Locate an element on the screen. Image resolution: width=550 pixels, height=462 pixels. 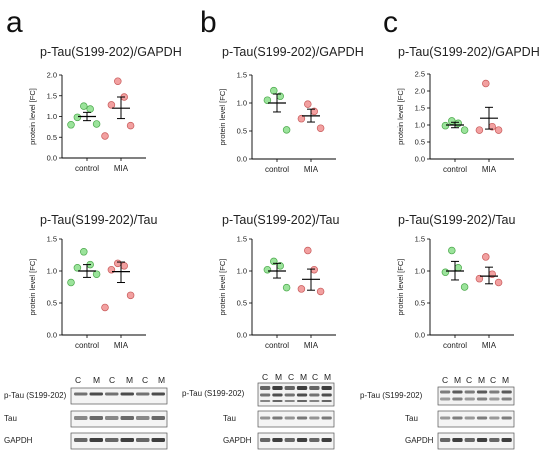
blot-panel-b: C M C M C M p-Tau (S199-202) Tau GAPDH is located at coordinates (258, 411).